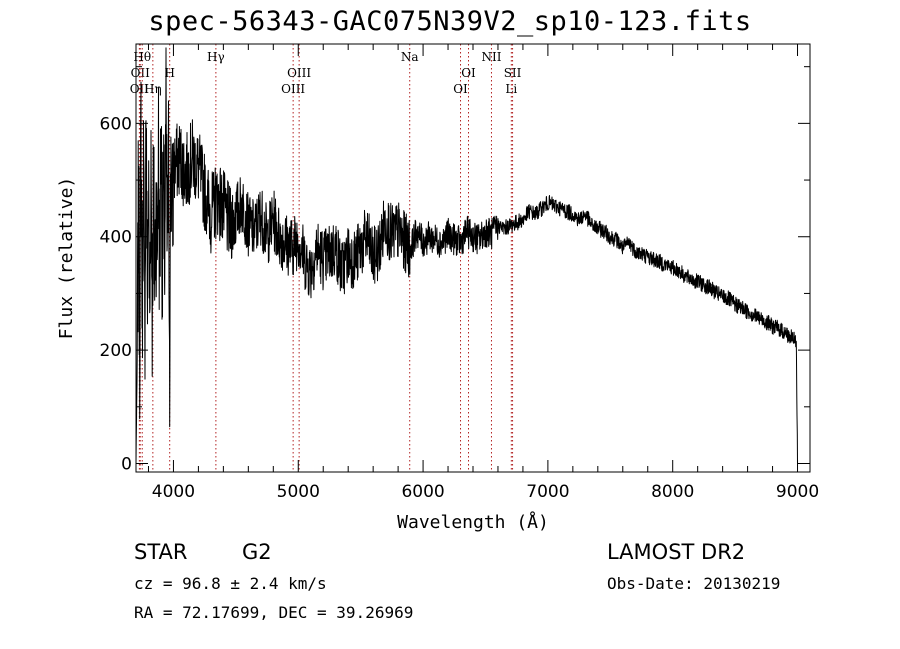  Describe the element at coordinates (511, 89) in the screenshot. I see `line-marker-label: Li` at that location.